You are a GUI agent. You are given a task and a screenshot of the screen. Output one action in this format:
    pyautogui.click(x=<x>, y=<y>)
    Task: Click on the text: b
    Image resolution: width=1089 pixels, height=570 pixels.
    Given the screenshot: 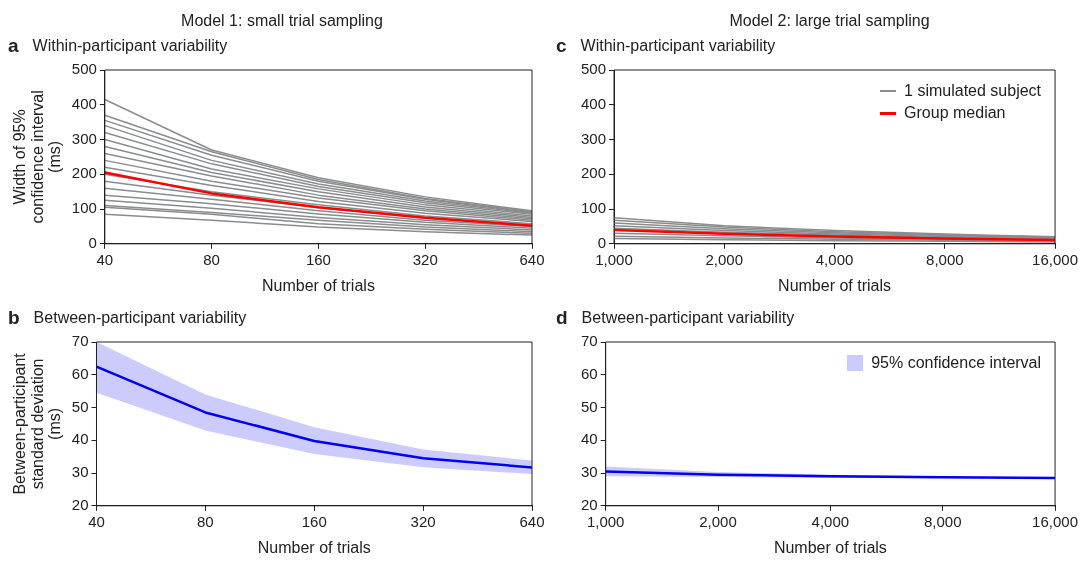 What is the action you would take?
    pyautogui.click(x=14, y=318)
    